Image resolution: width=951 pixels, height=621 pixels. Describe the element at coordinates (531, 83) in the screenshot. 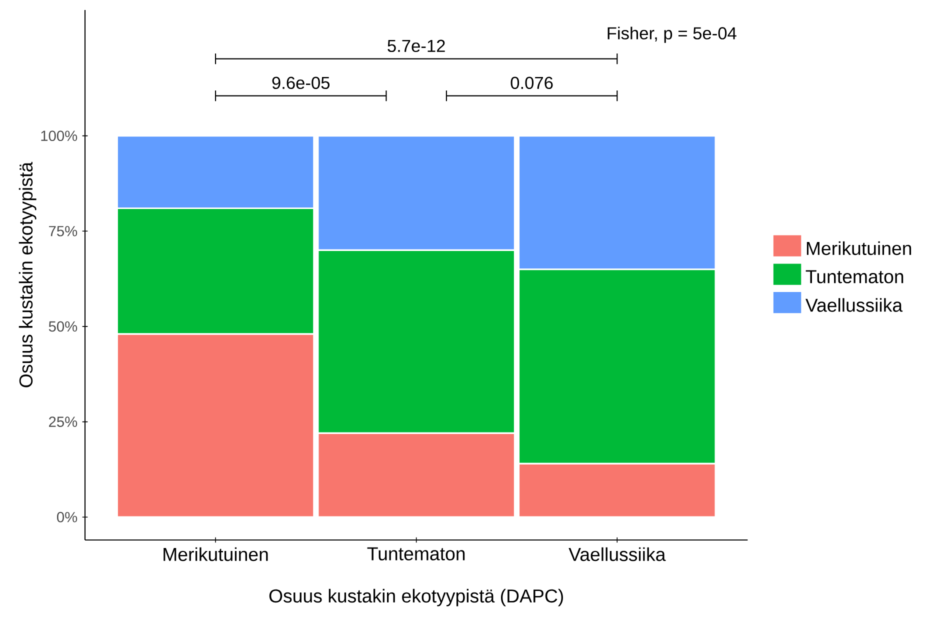

I see `annotation: 0.076` at that location.